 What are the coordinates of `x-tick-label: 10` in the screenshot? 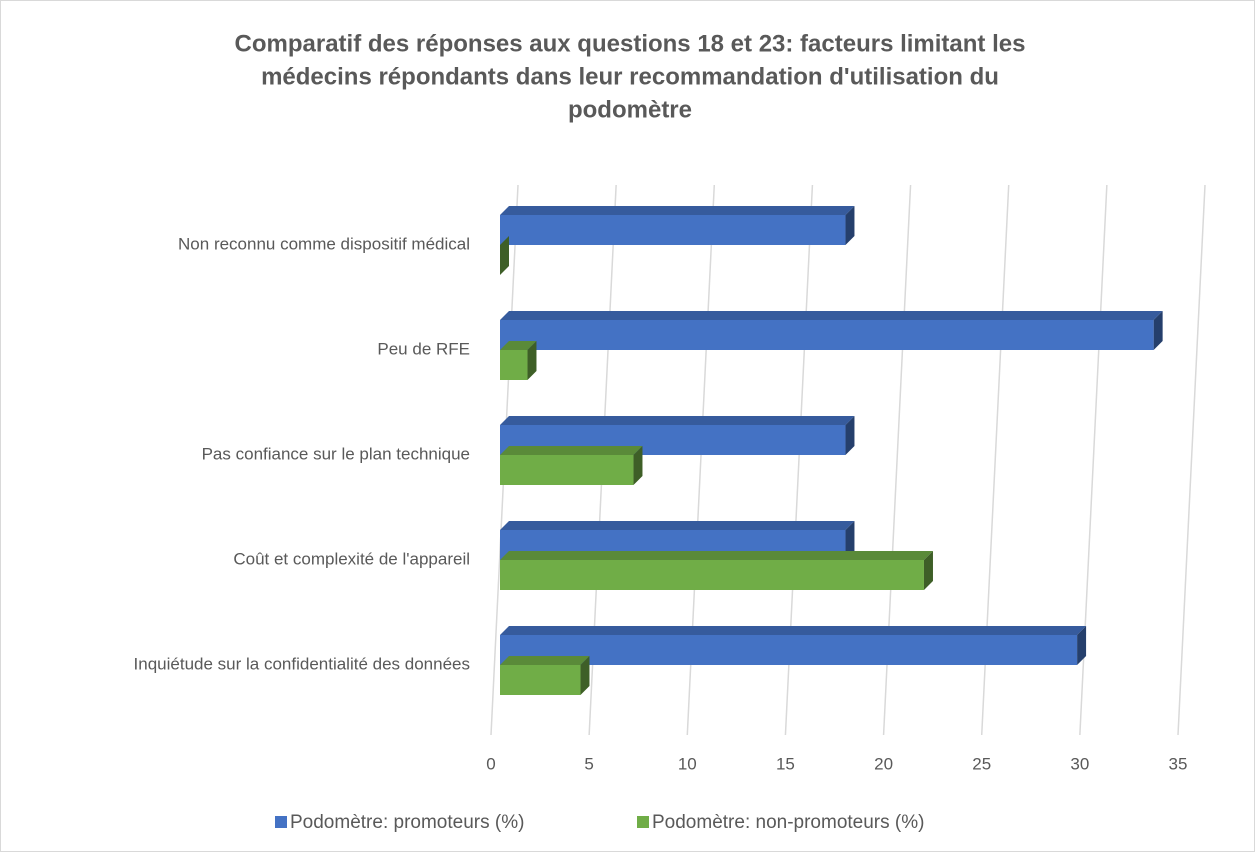 It's located at (687, 763).